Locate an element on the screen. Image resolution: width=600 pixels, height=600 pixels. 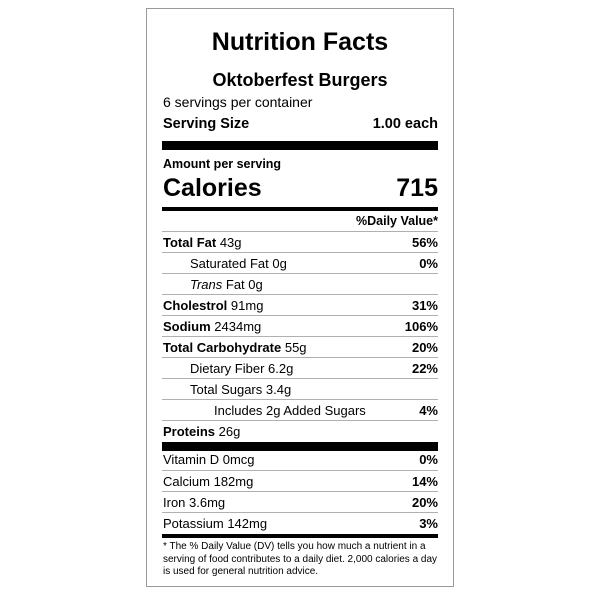
vitamin-name: Vitamin D is located at coordinates (191, 459).